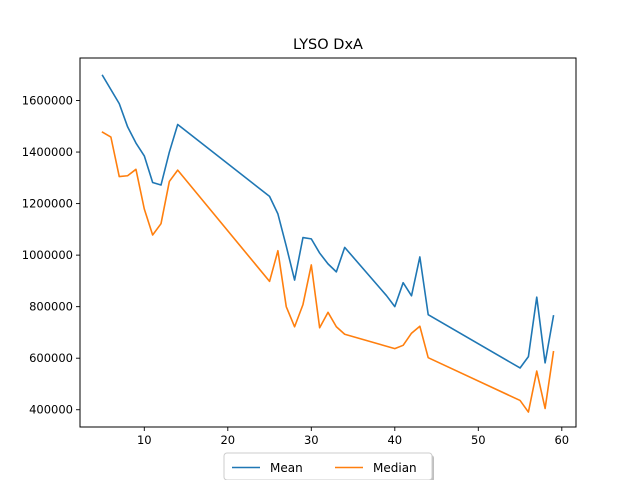  What do you see at coordinates (311, 440) in the screenshot?
I see `x-tick-label: 30` at bounding box center [311, 440].